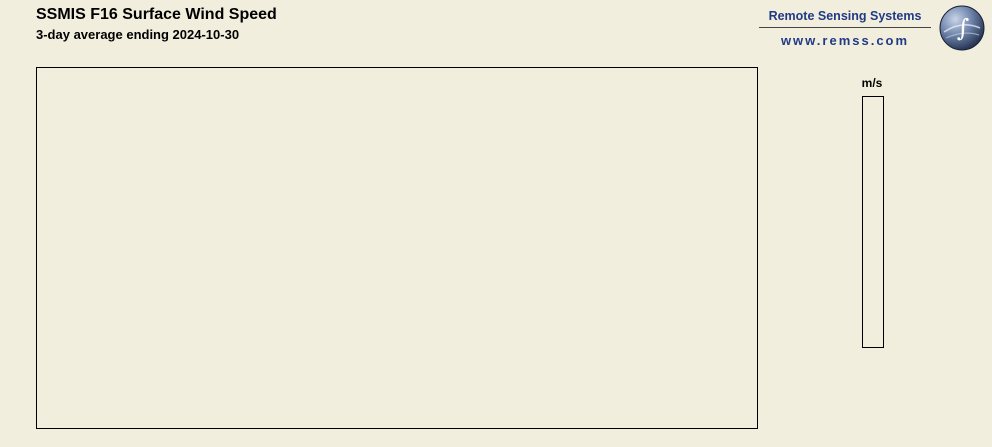  What do you see at coordinates (873, 222) in the screenshot?
I see `colorbar-canvas` at bounding box center [873, 222].